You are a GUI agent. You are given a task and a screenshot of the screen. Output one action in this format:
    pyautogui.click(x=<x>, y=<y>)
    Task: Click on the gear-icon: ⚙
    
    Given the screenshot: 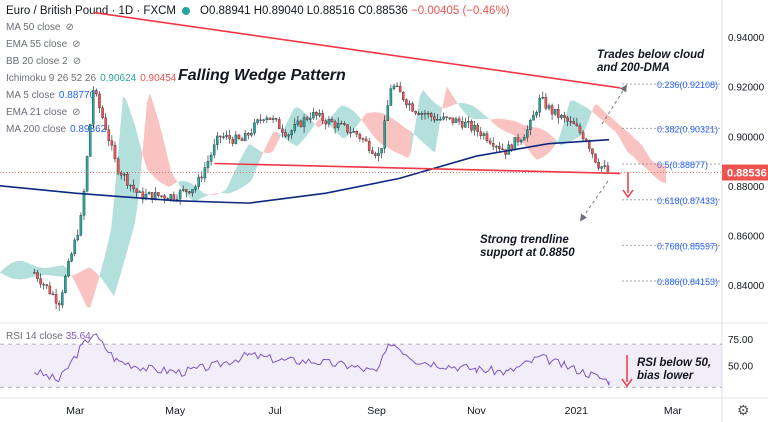 What is the action you would take?
    pyautogui.click(x=743, y=410)
    